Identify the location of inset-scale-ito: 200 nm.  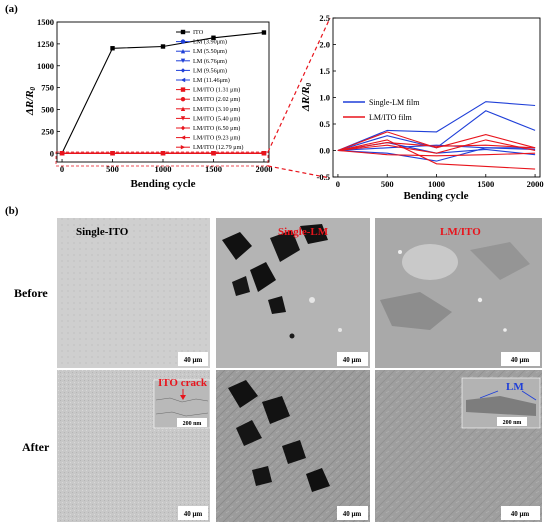
(192, 422).